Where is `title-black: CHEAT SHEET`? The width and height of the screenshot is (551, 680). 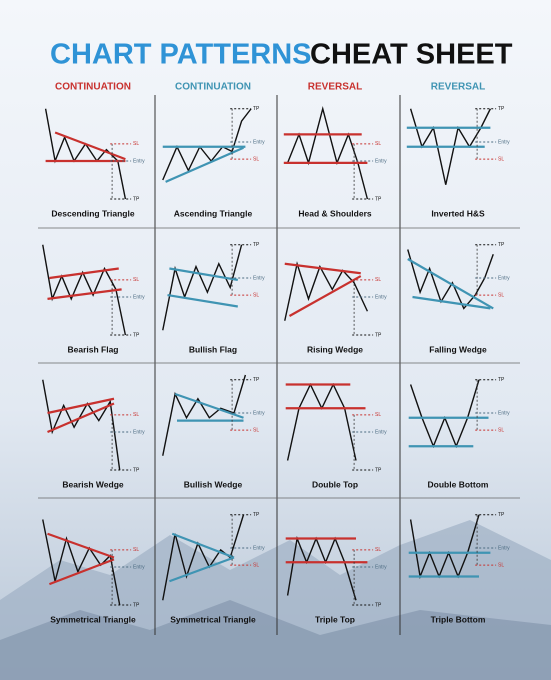
title-black: CHEAT SHEET is located at coordinates (411, 55).